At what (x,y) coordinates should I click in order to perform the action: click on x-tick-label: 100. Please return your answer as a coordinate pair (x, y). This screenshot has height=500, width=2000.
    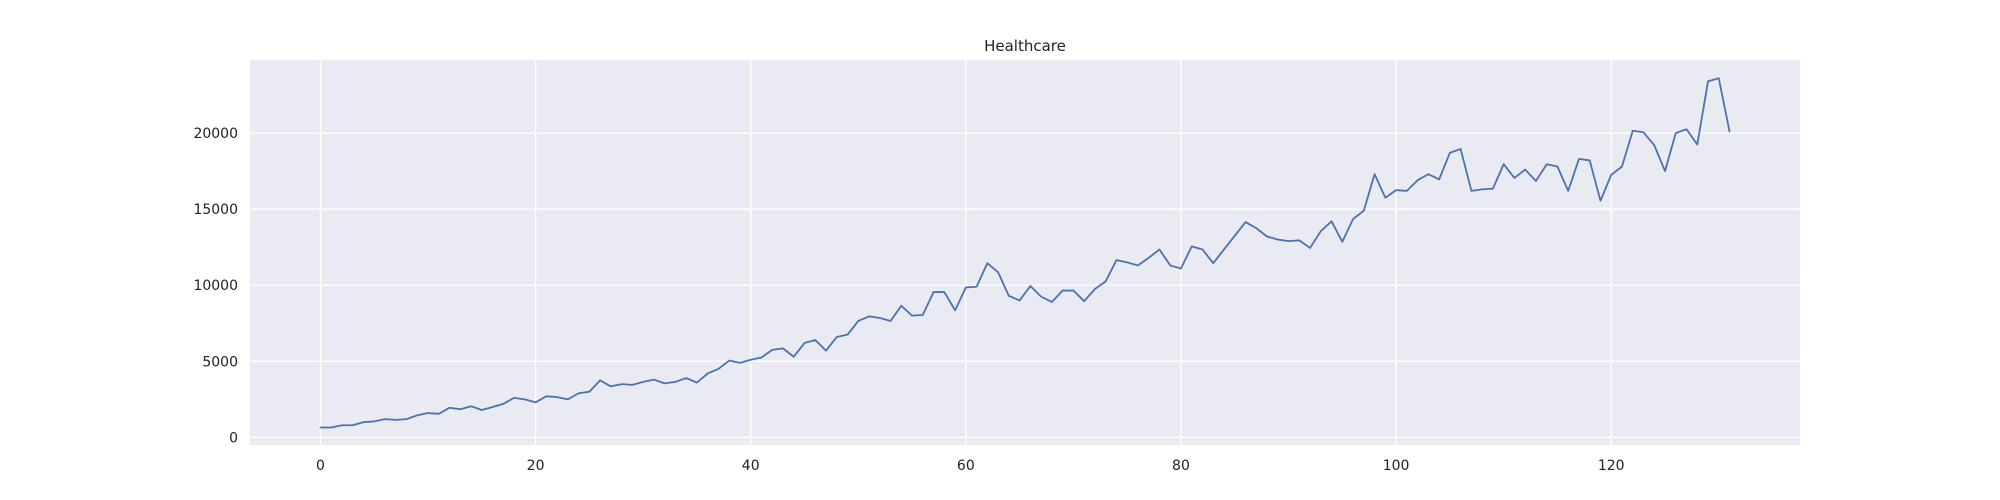
    Looking at the image, I should click on (1396, 466).